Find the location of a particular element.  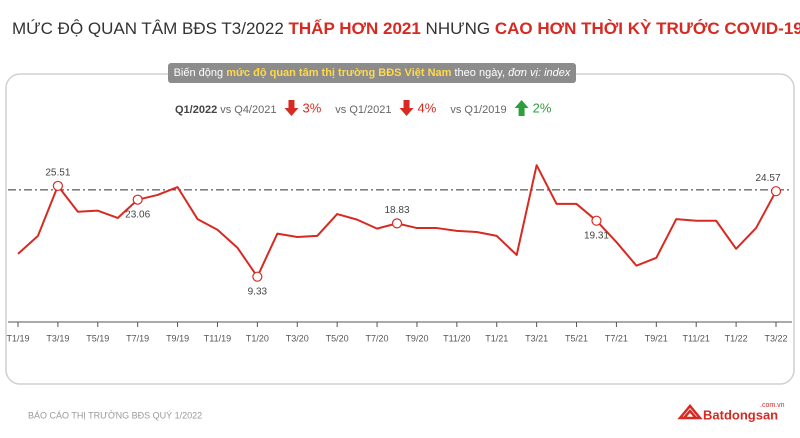

comparison-change: 4% is located at coordinates (427, 107).